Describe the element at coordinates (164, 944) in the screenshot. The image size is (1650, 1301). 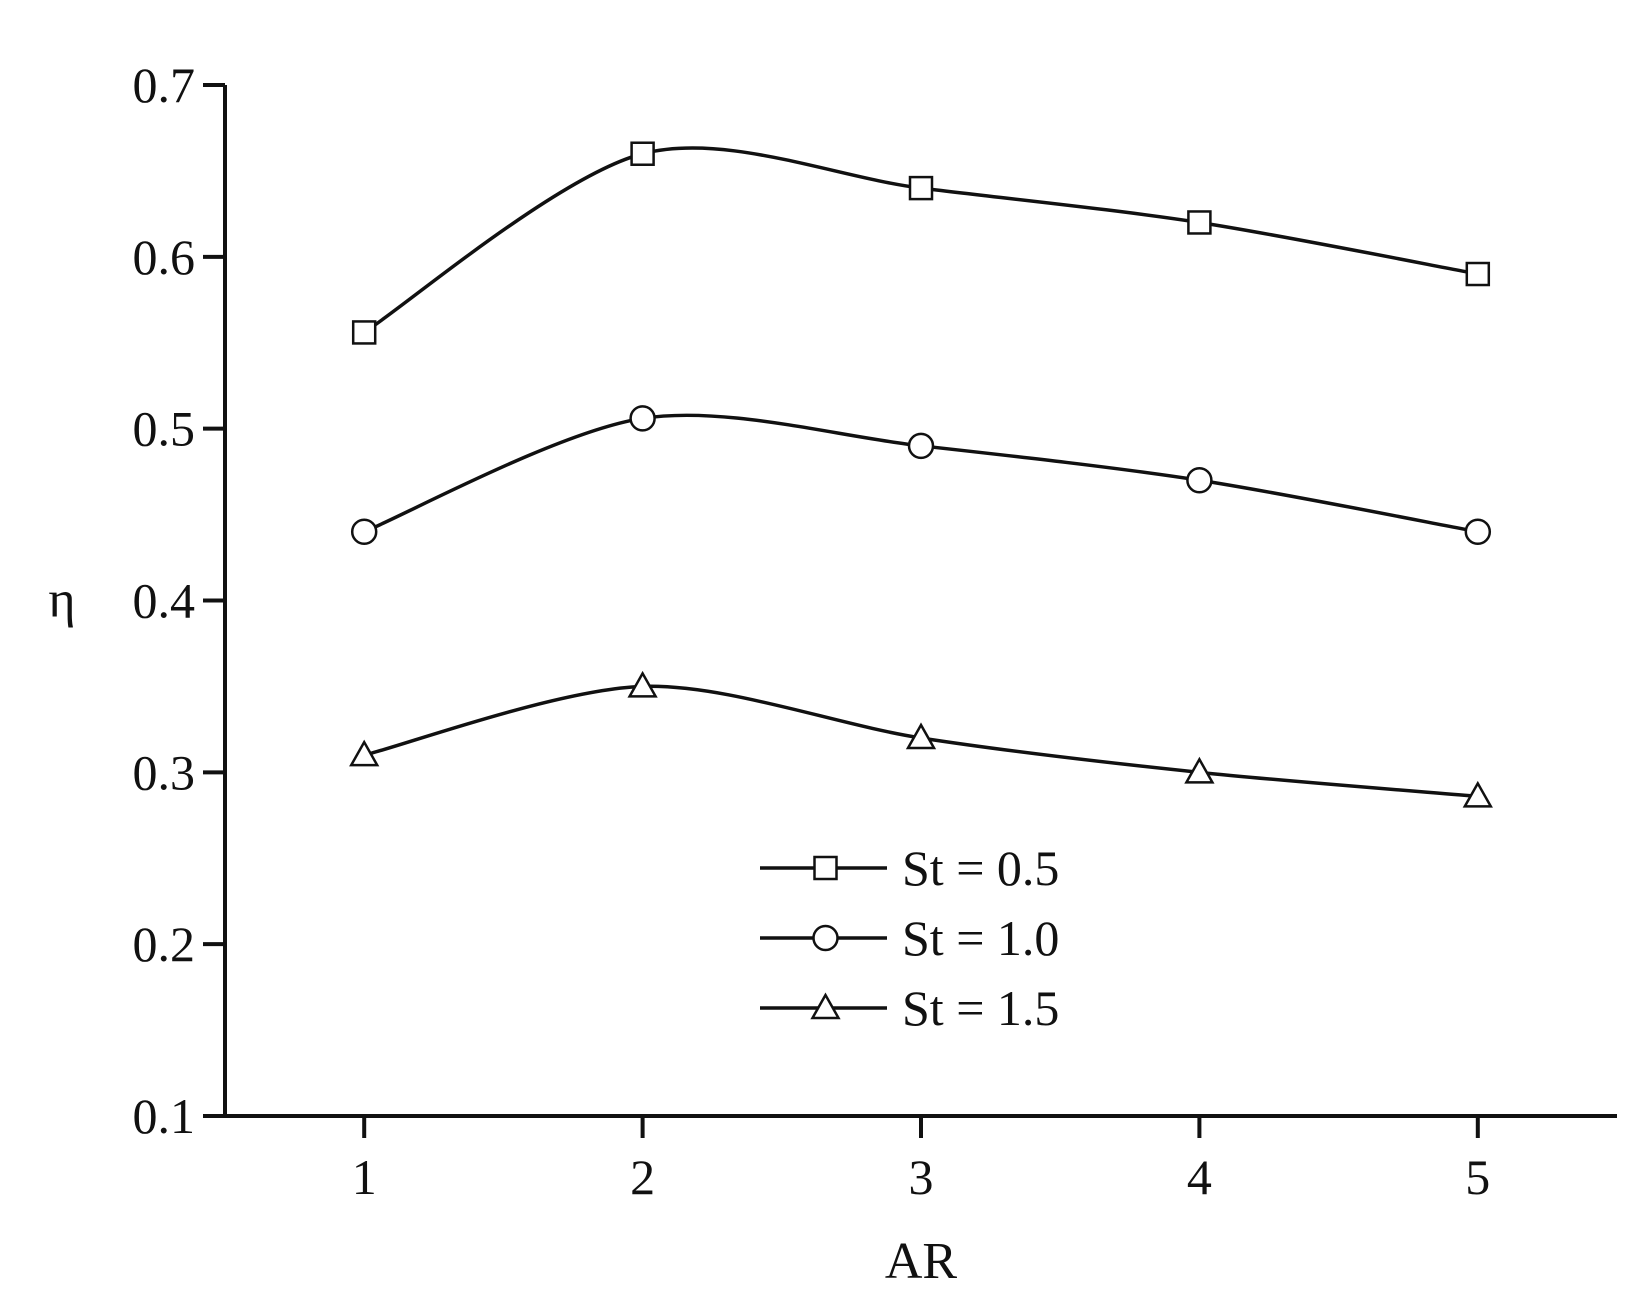
I see `y-tick-label: 0.2` at that location.